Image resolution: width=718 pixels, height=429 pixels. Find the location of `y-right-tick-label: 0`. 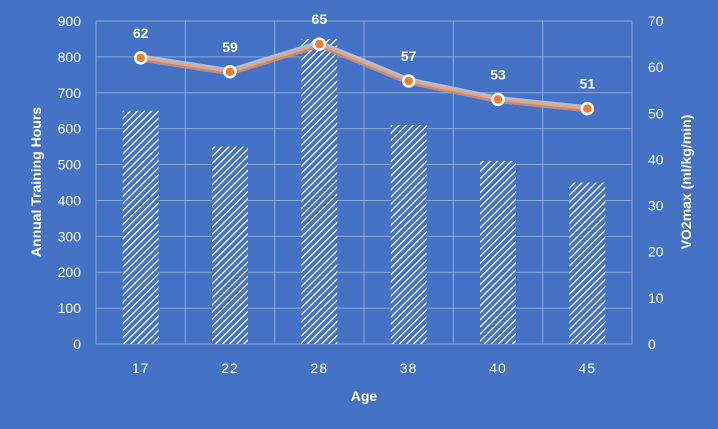

y-right-tick-label: 0 is located at coordinates (652, 344).